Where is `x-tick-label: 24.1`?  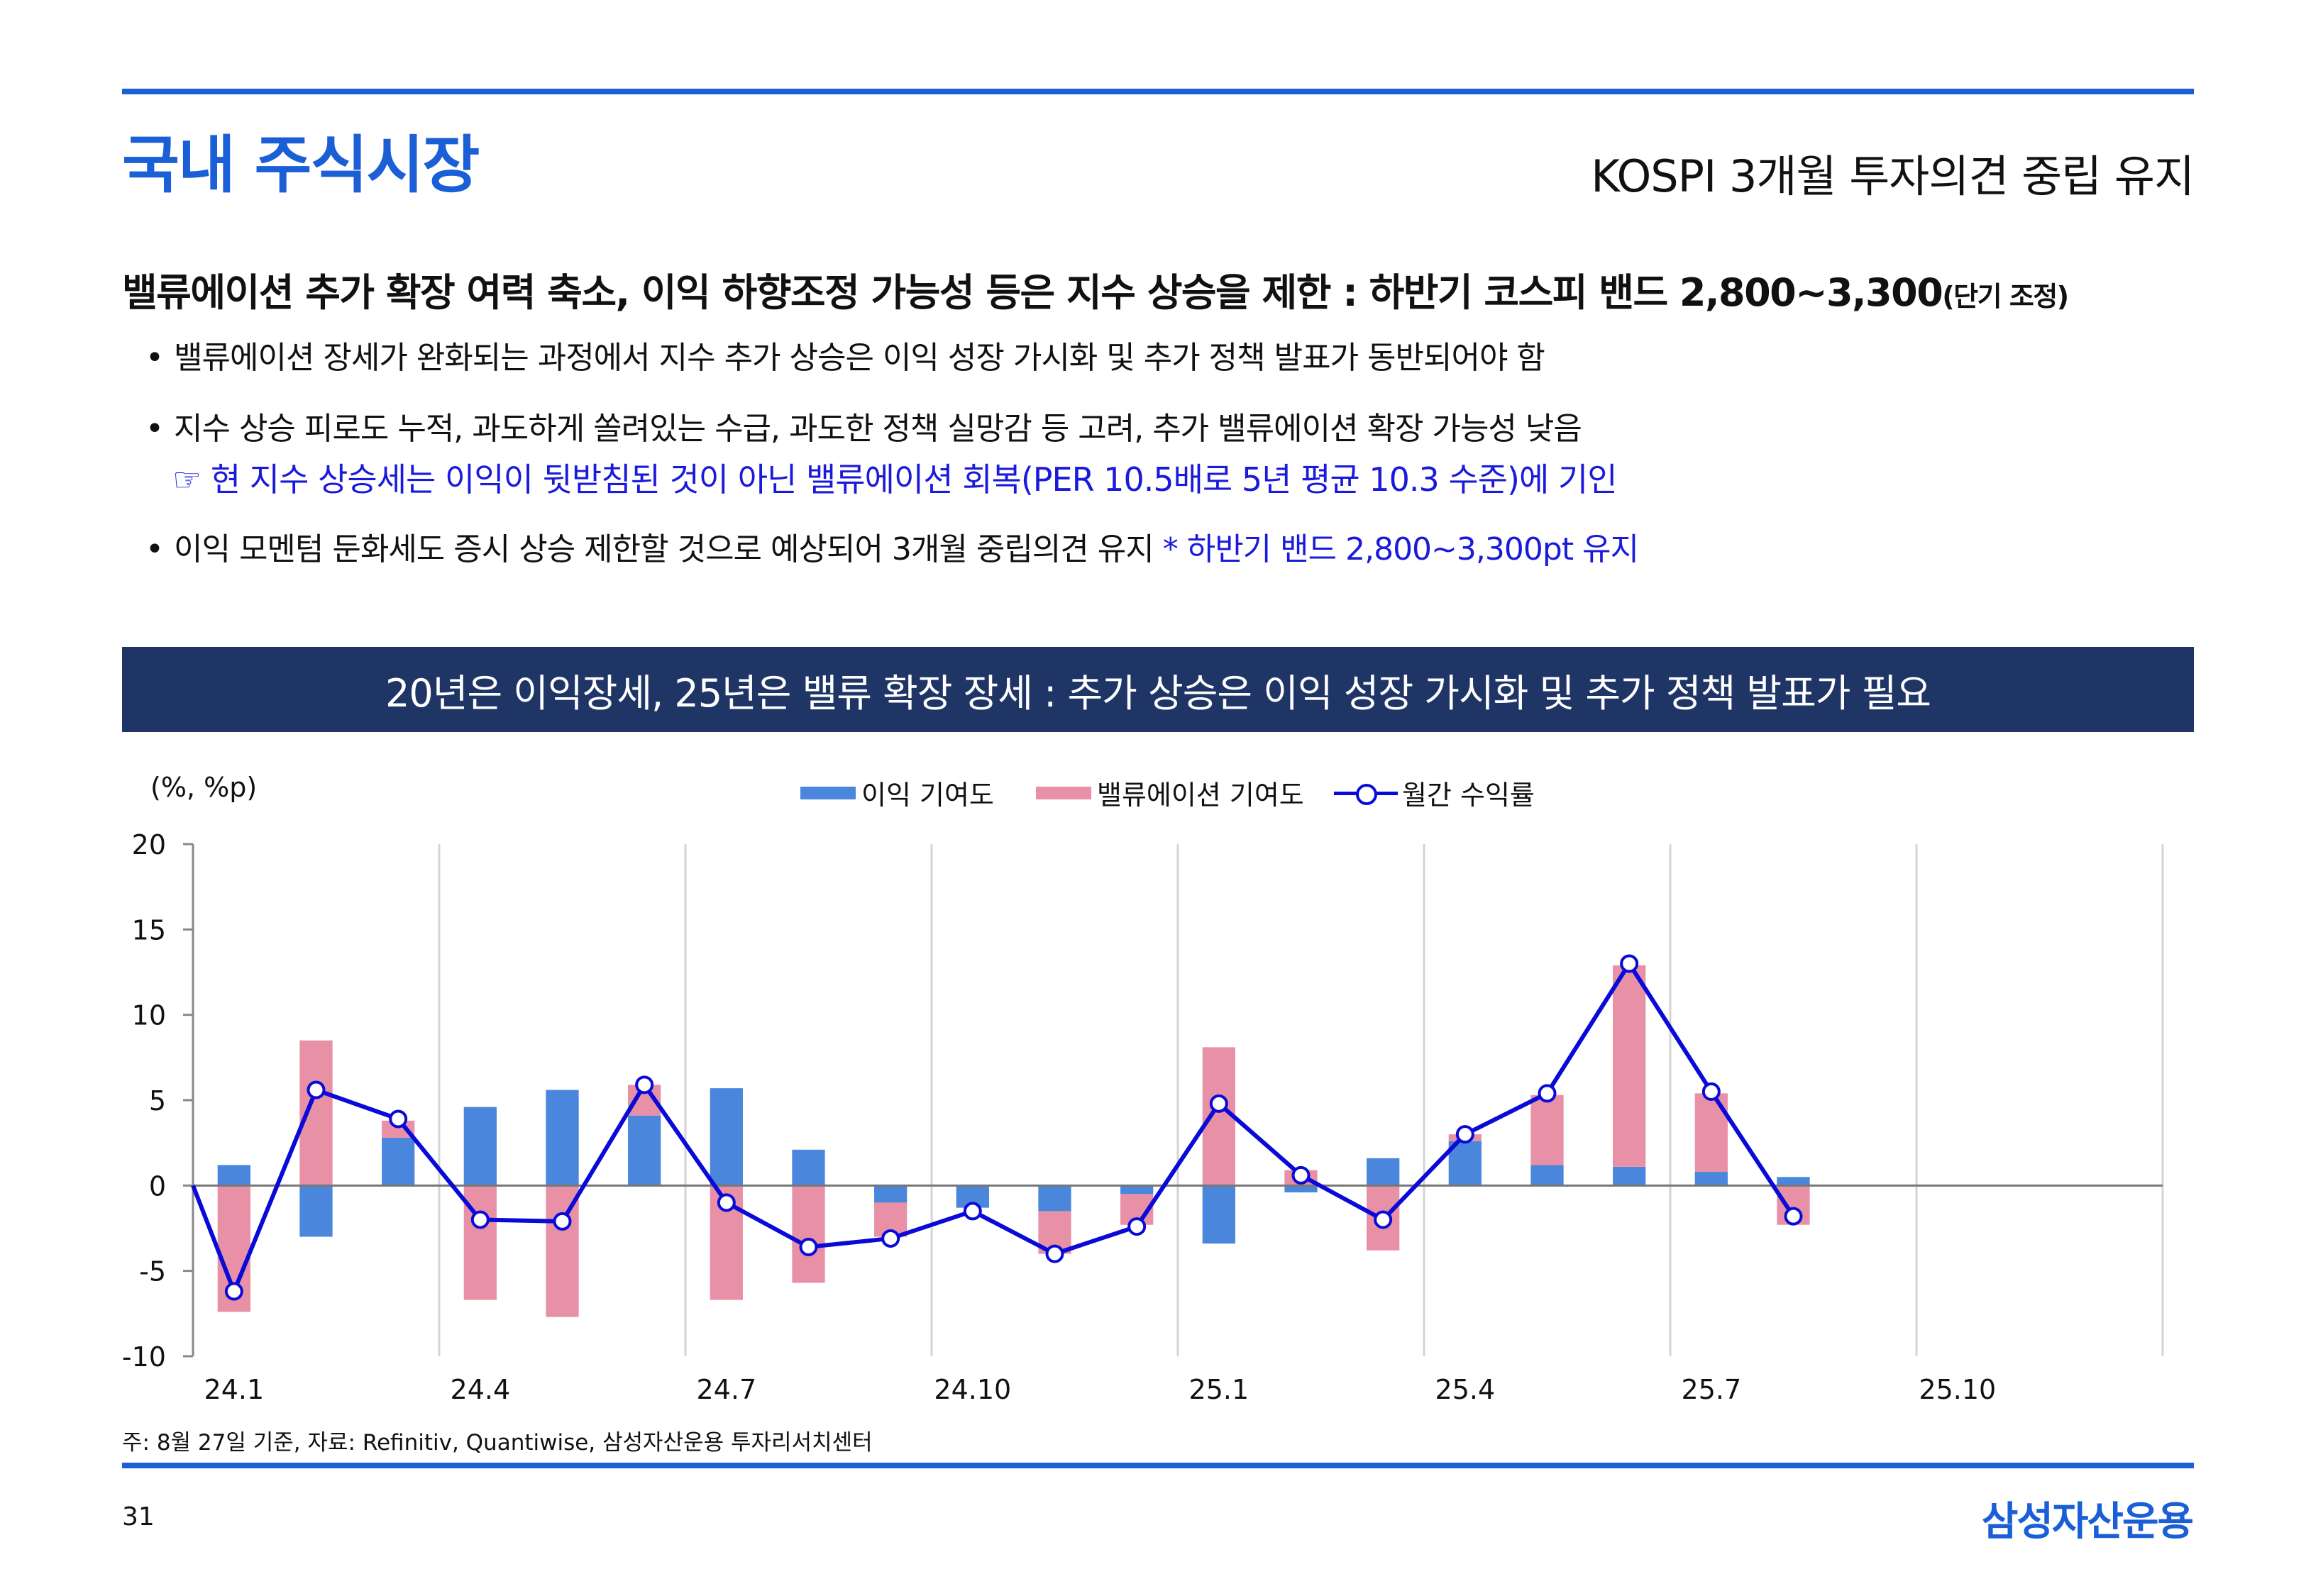
x-tick-label: 24.1 is located at coordinates (235, 1389).